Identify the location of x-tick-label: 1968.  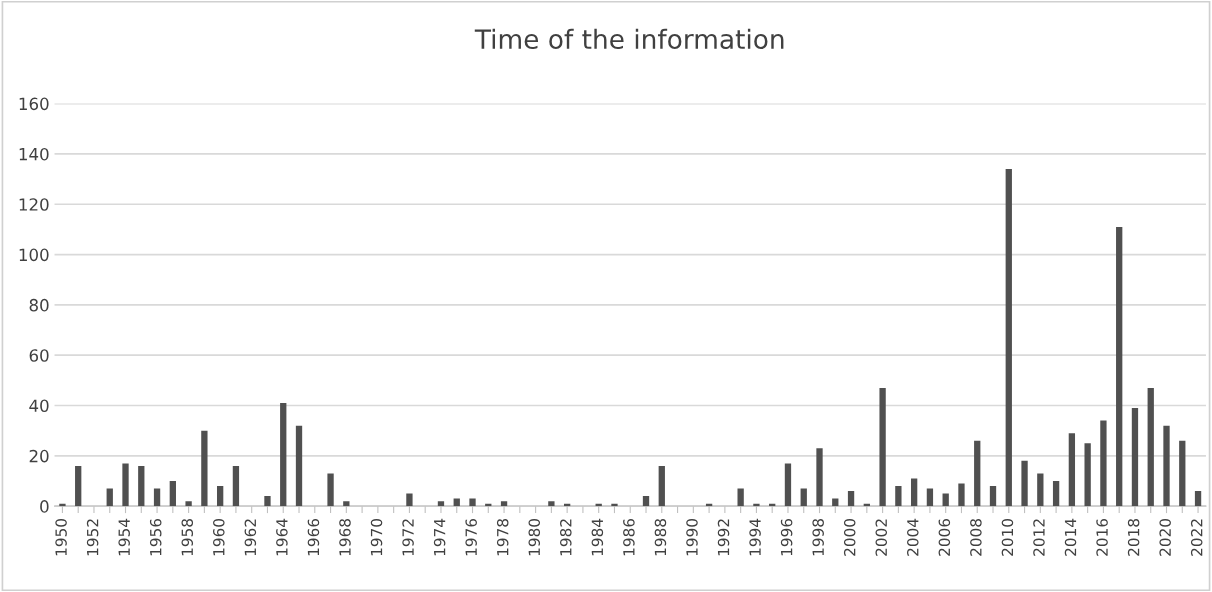
(345, 537).